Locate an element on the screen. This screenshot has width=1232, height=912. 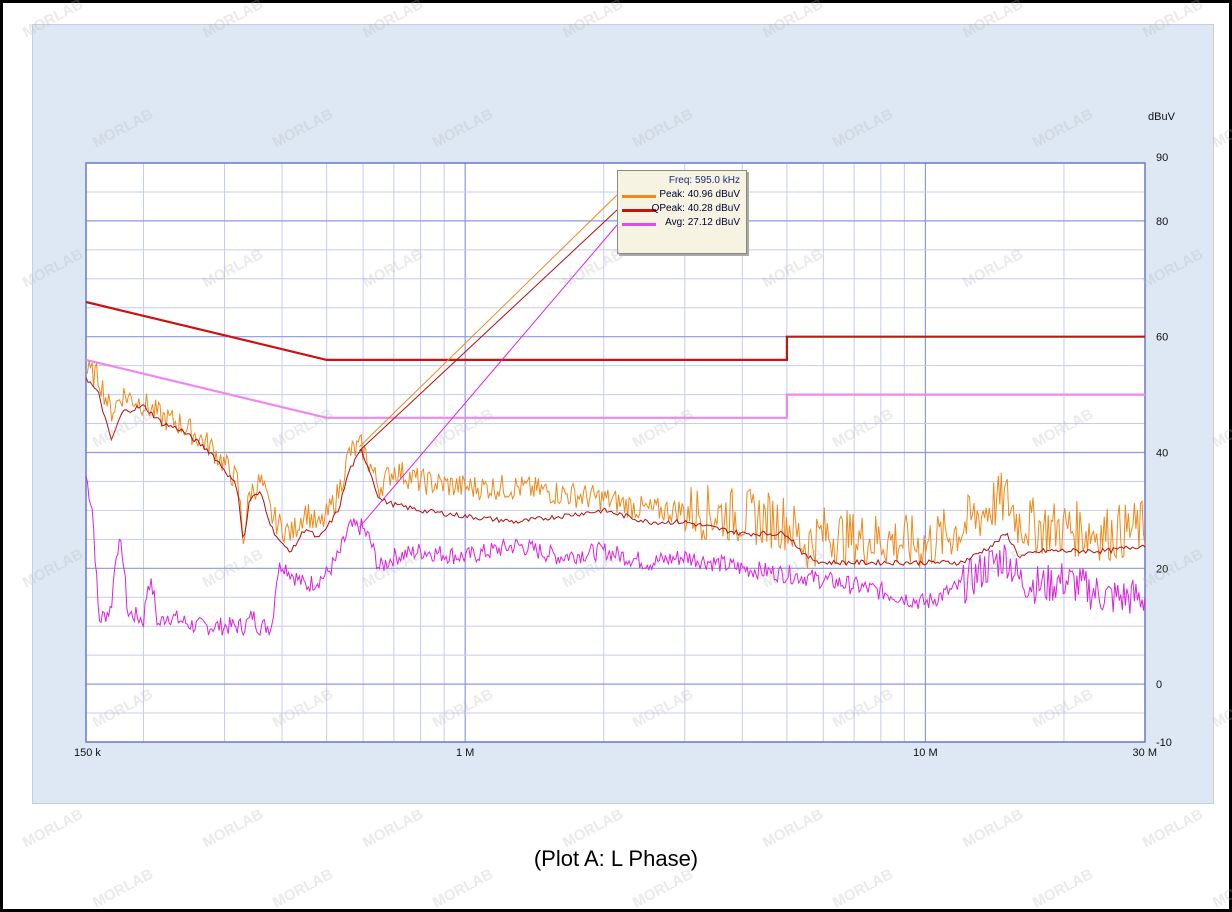
legend-row-avg: Avg: 27.12 dBuV is located at coordinates (681, 224).